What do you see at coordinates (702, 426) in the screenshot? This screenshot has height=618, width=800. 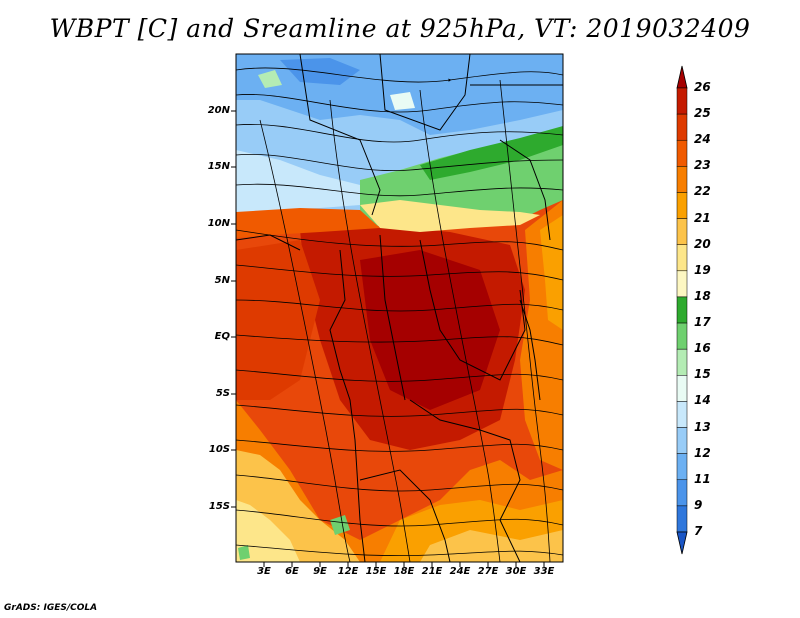 I see `colorbar-label: 13` at bounding box center [702, 426].